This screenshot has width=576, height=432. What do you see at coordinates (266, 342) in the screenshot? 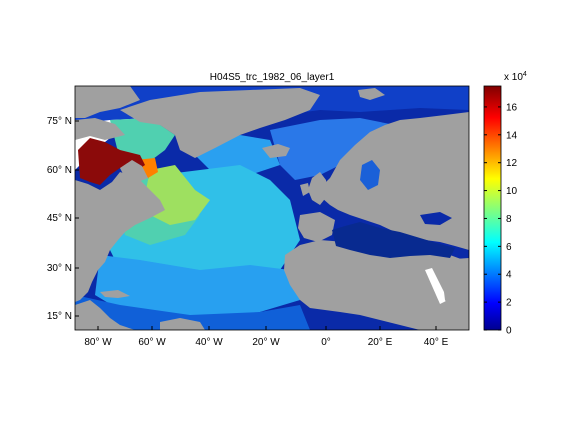
I see `lon-tick-label: 20° W` at bounding box center [266, 342].